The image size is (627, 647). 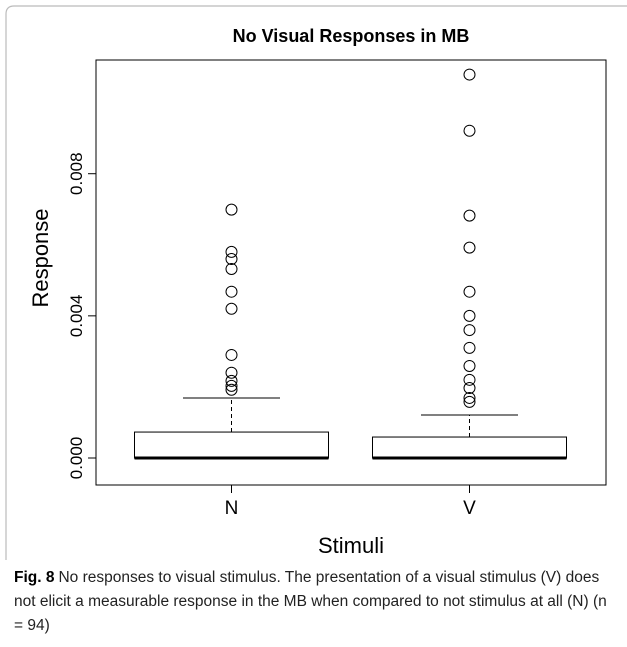 I want to click on y-axis-label: Response, so click(x=40, y=257).